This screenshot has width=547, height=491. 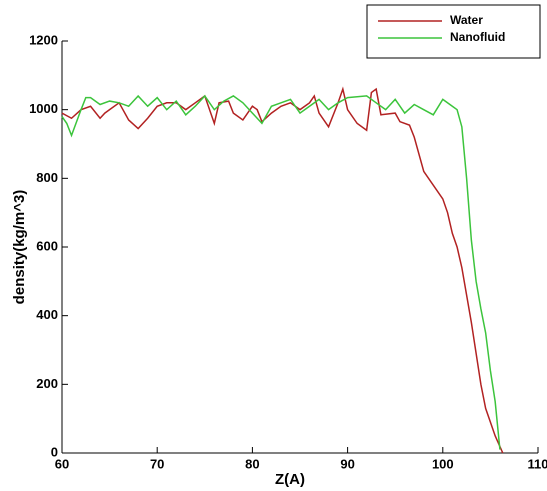 What do you see at coordinates (157, 463) in the screenshot?
I see `x-tick-label: 70` at bounding box center [157, 463].